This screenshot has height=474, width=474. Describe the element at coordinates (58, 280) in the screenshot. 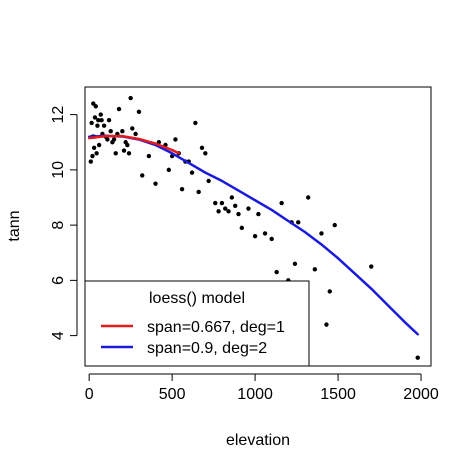

I see `y-tick-label: 6` at that location.